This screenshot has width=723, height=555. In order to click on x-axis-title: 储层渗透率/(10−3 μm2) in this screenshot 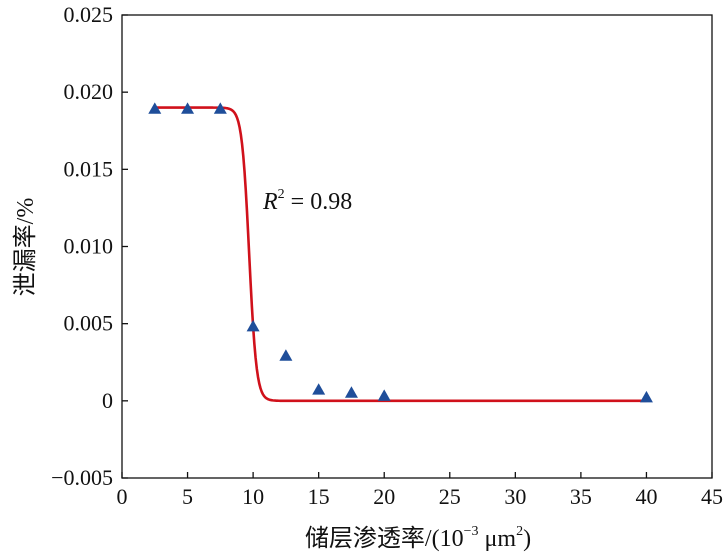, I will do `click(418, 538)`.